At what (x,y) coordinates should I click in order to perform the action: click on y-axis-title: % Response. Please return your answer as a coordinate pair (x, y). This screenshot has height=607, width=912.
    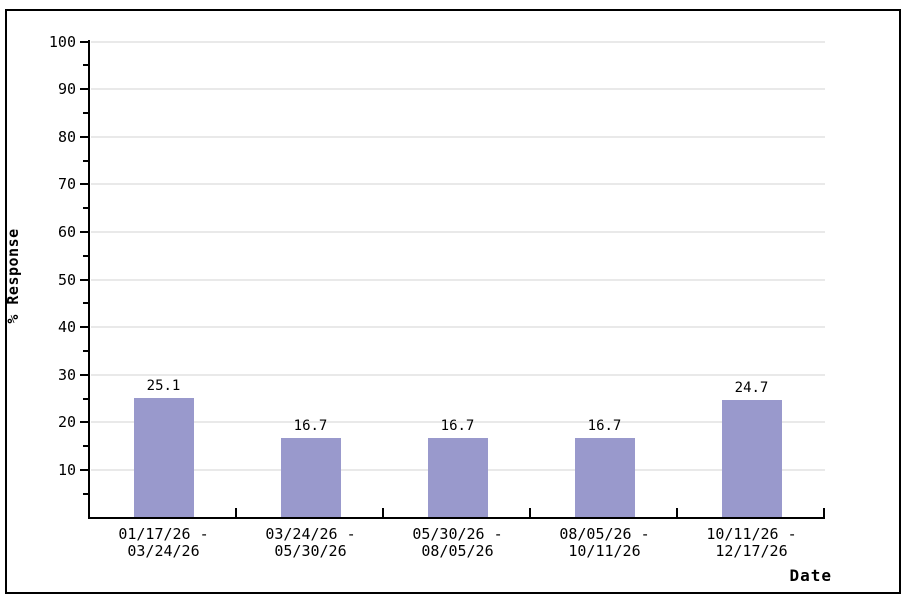
    Looking at the image, I should click on (13, 276).